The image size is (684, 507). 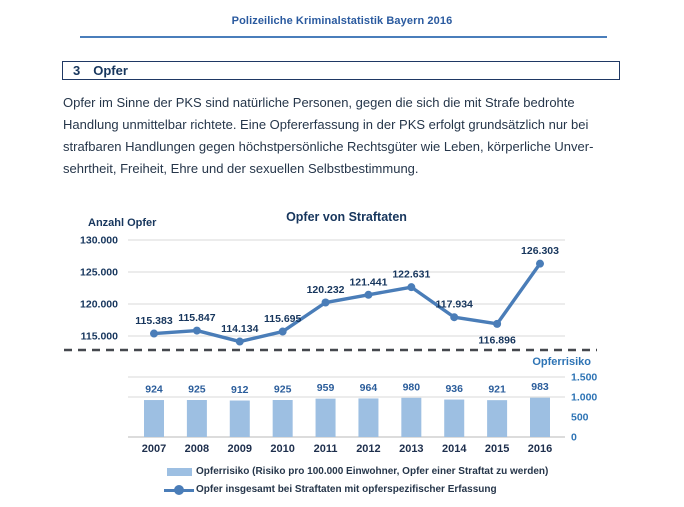 I want to click on svg-text: 921, so click(x=497, y=390).